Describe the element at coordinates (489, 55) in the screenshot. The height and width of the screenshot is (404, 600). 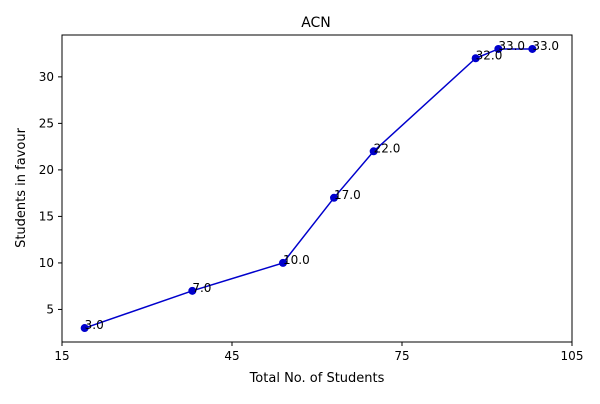
I see `data-label: 32.0` at that location.